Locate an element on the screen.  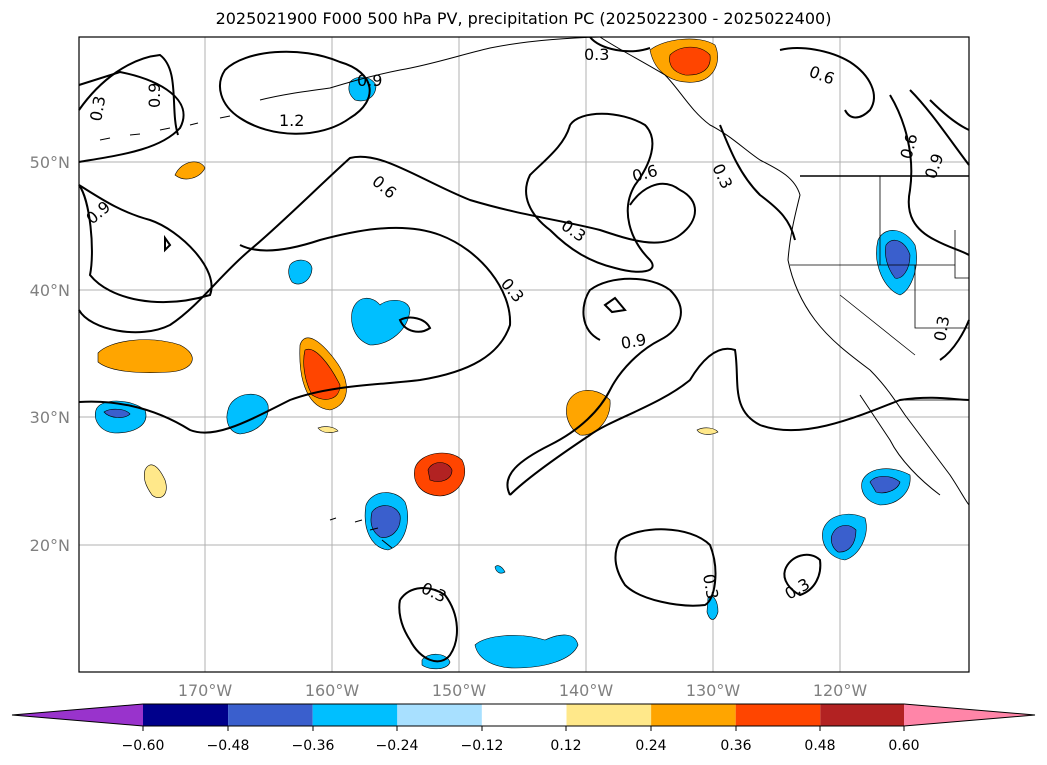
lon-label: 130°W is located at coordinates (713, 690).